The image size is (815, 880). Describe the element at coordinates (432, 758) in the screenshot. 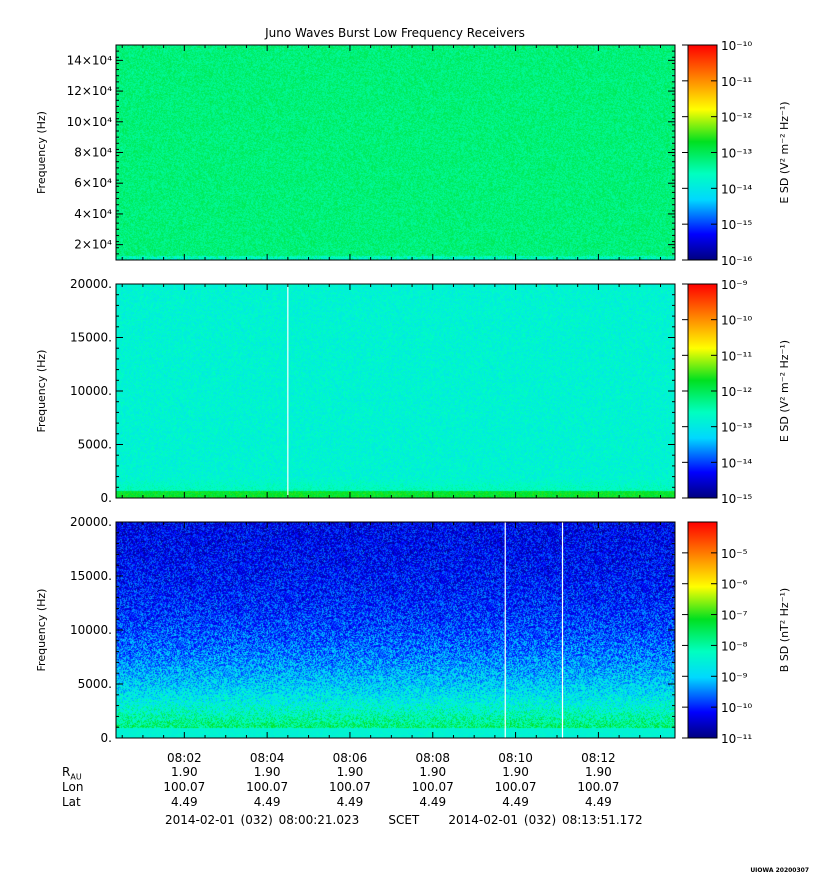

I see `x-tick-label: 08:08` at that location.